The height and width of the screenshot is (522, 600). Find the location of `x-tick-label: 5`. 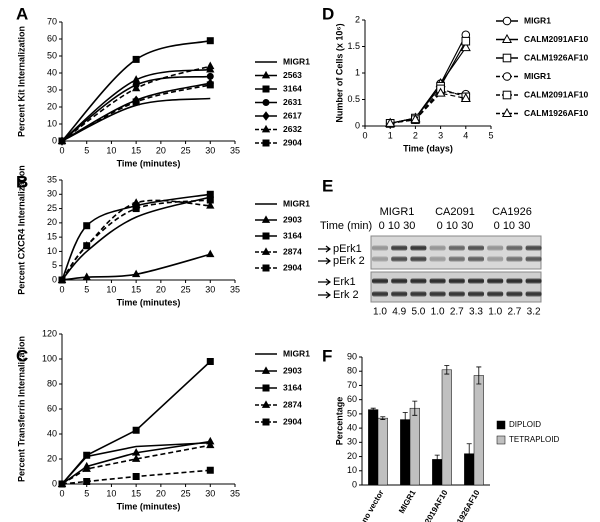

x-tick-label: 5 is located at coordinates (86, 150).